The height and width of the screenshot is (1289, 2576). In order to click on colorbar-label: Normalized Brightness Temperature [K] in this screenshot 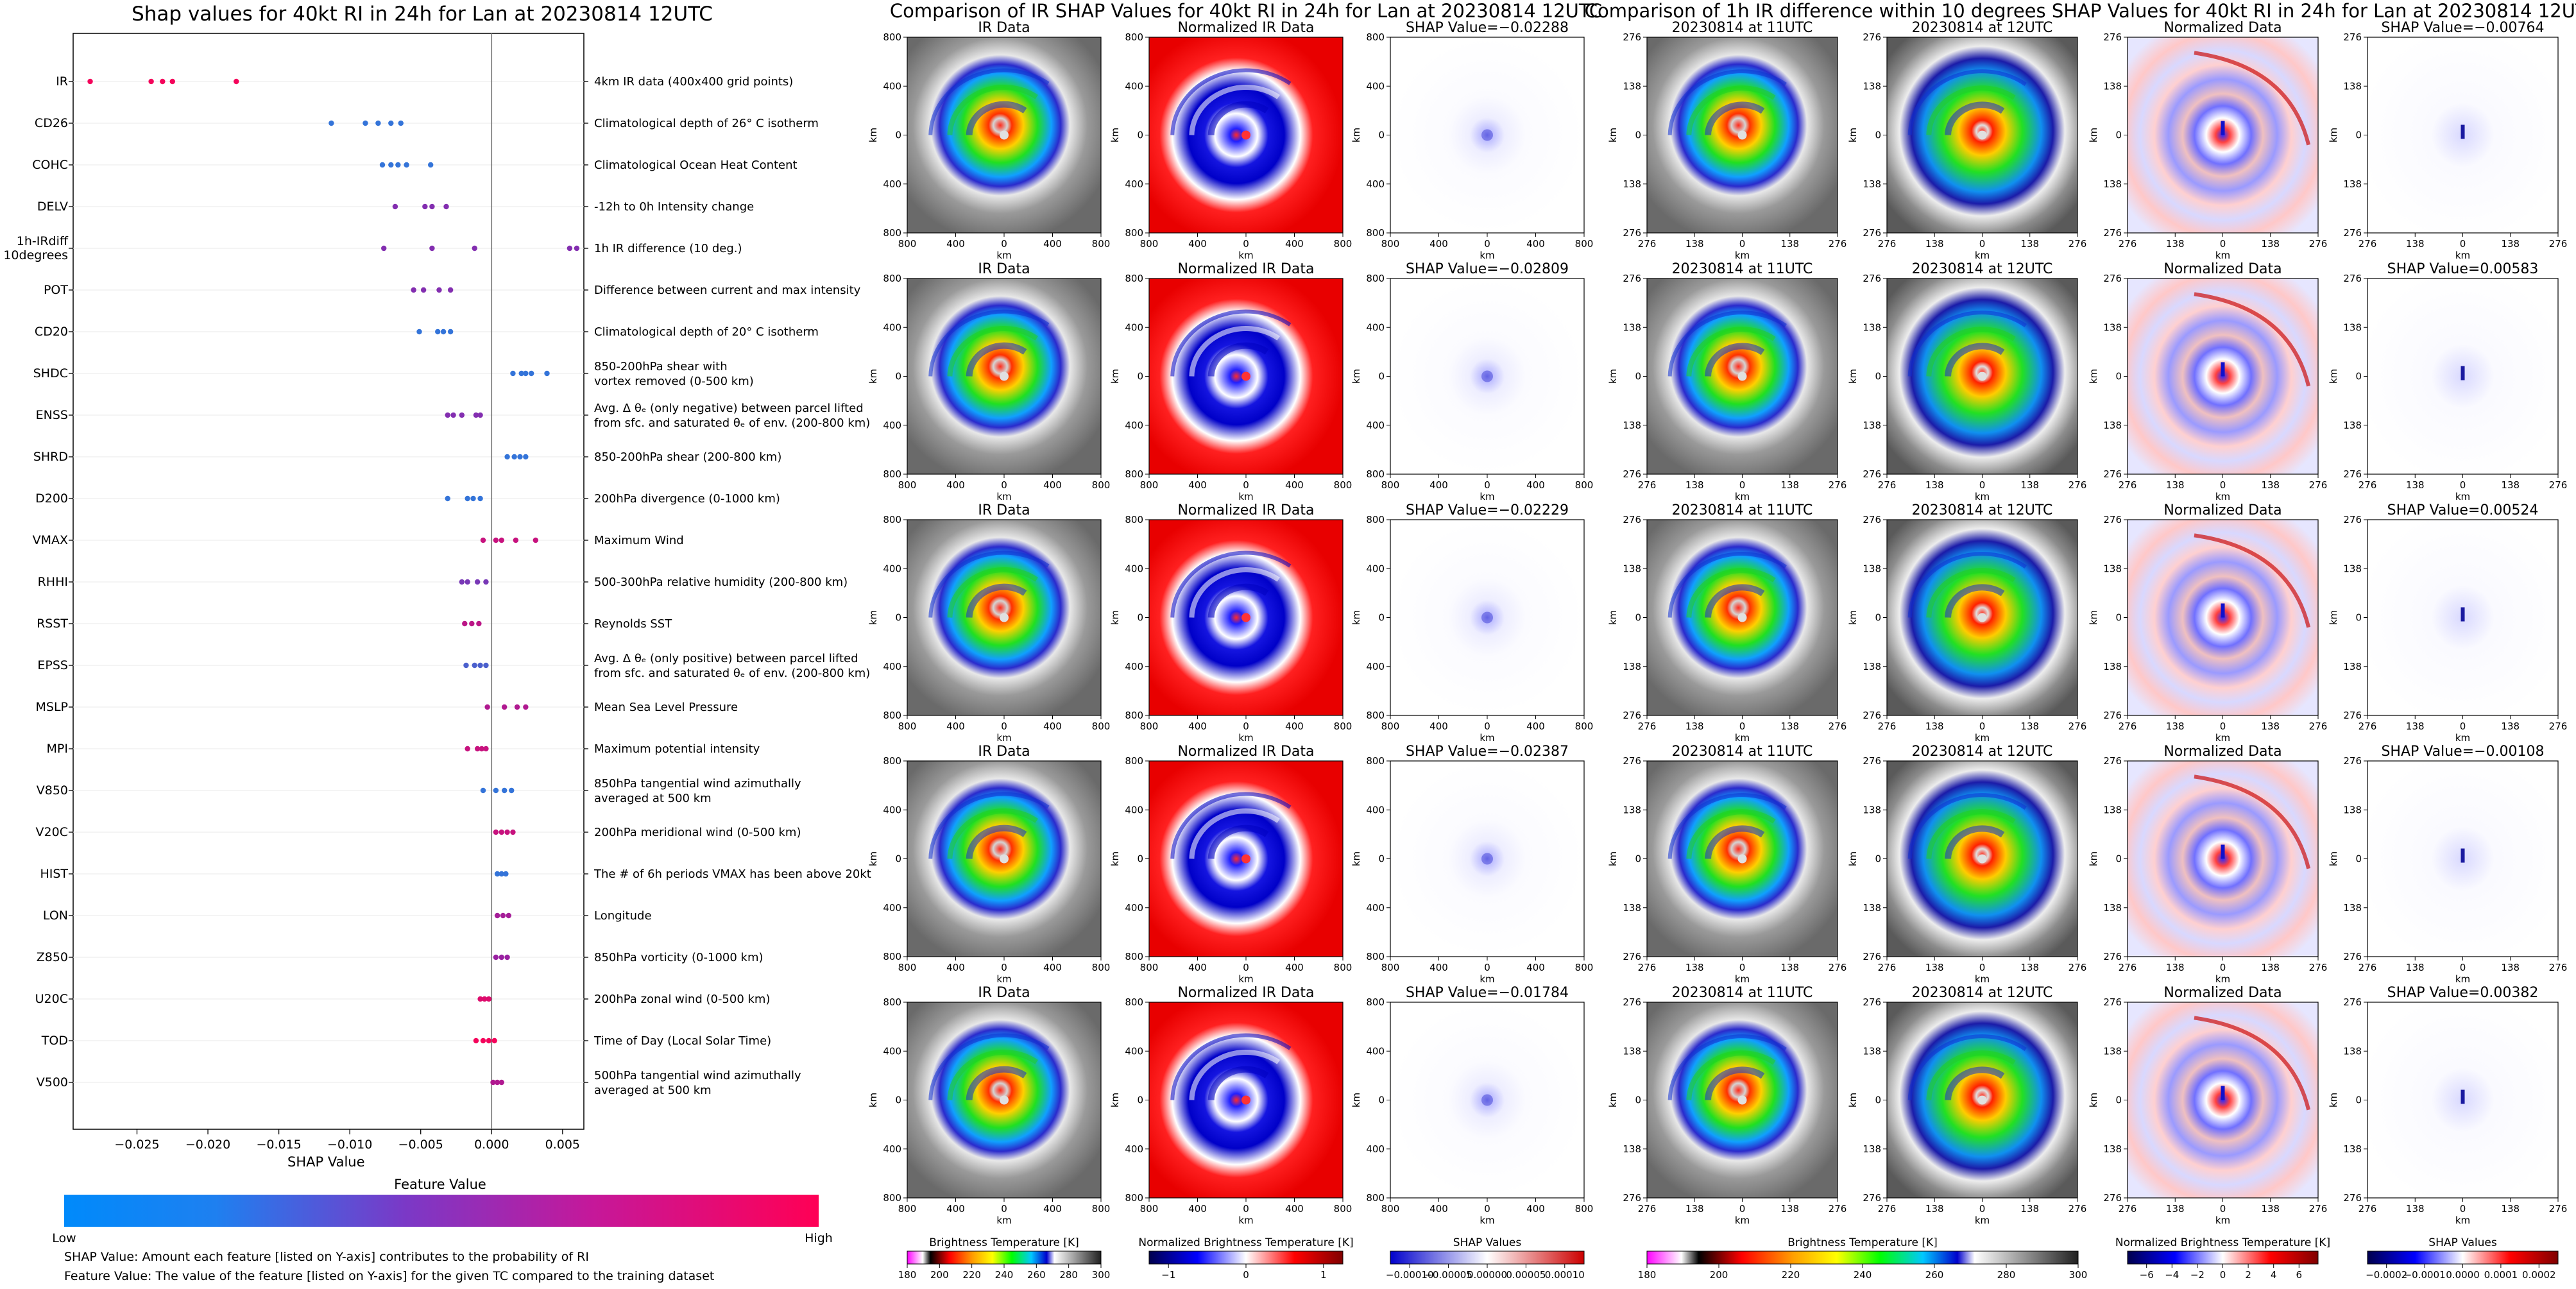, I will do `click(2222, 1242)`.